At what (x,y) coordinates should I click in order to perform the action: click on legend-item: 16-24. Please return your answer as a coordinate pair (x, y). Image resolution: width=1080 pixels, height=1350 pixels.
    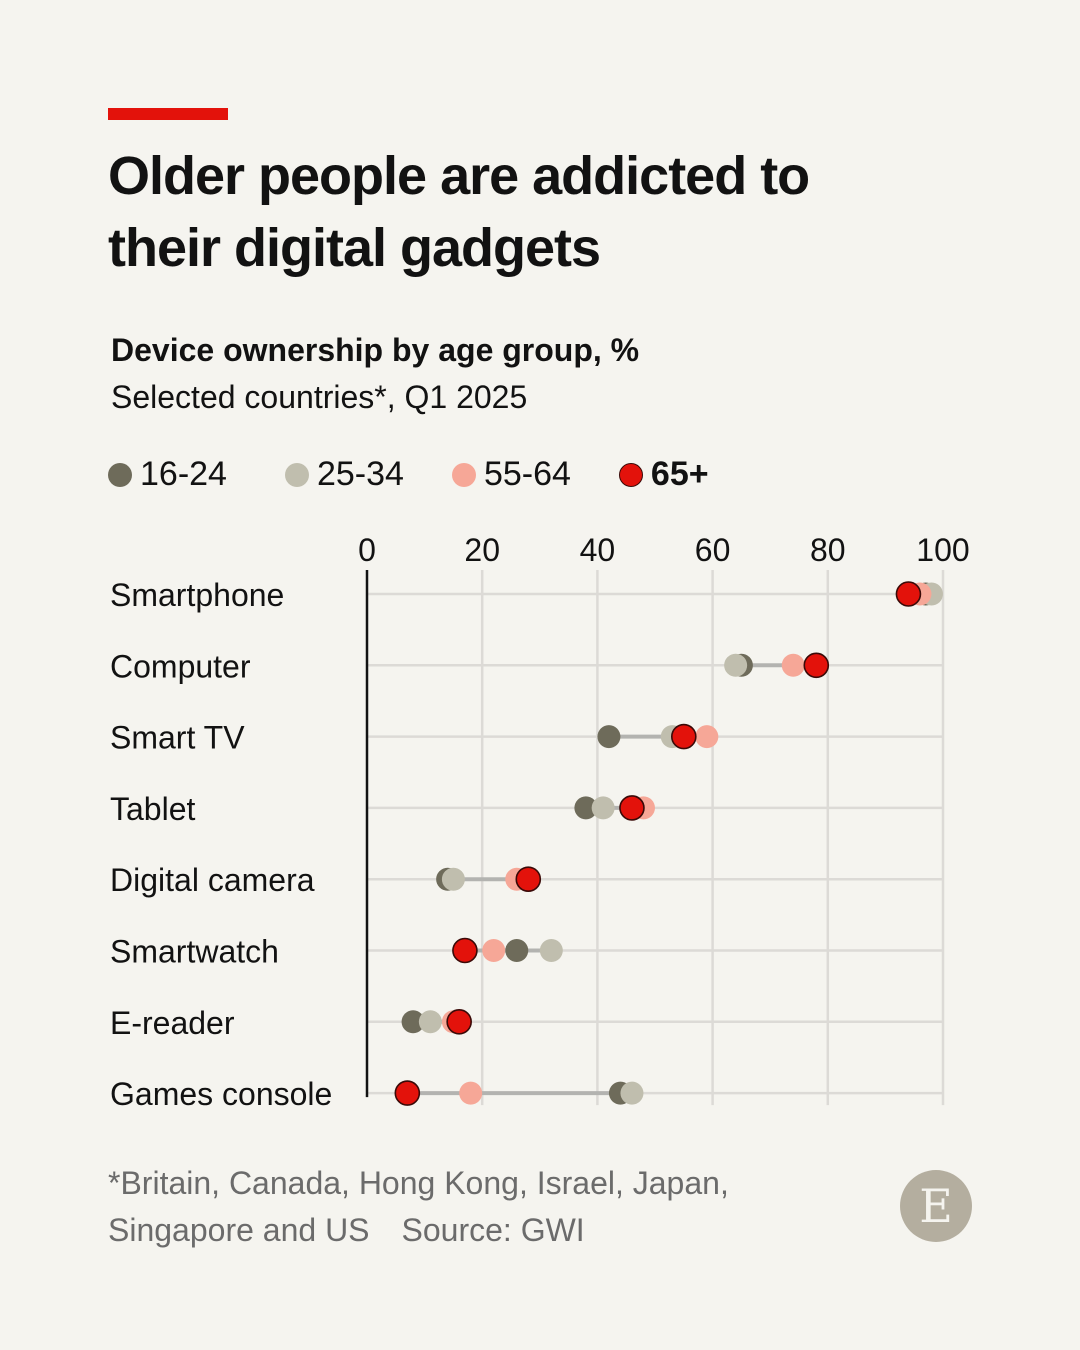
    Looking at the image, I should click on (167, 474).